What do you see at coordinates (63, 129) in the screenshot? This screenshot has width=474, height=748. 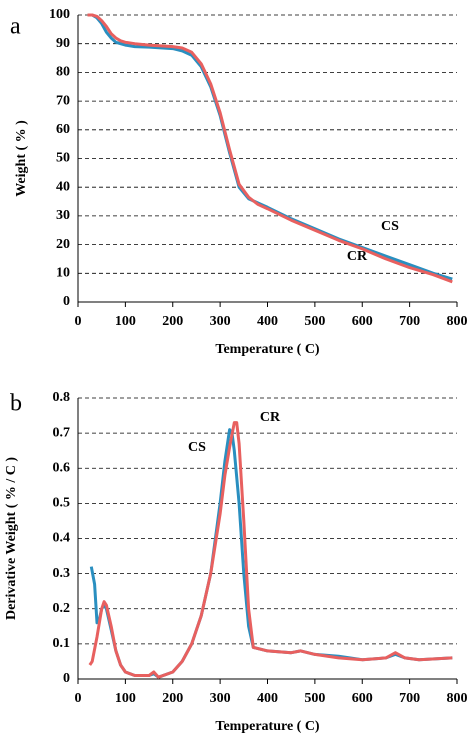 I see `y-tick-label: 60` at bounding box center [63, 129].